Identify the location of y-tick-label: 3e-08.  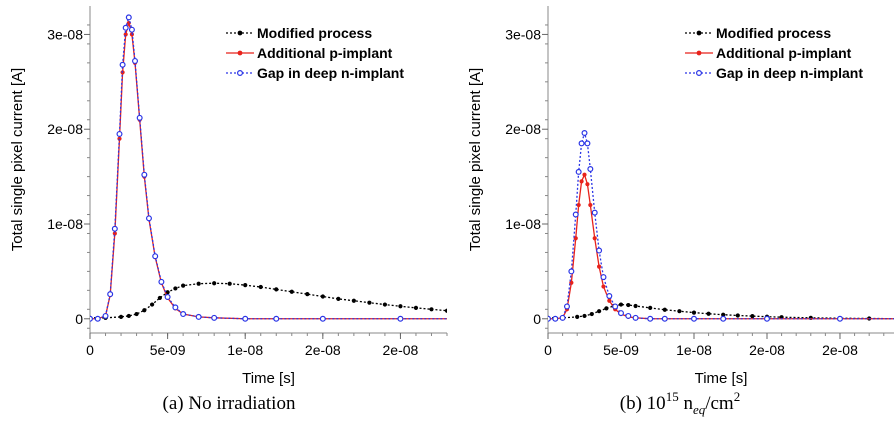
(523, 34).